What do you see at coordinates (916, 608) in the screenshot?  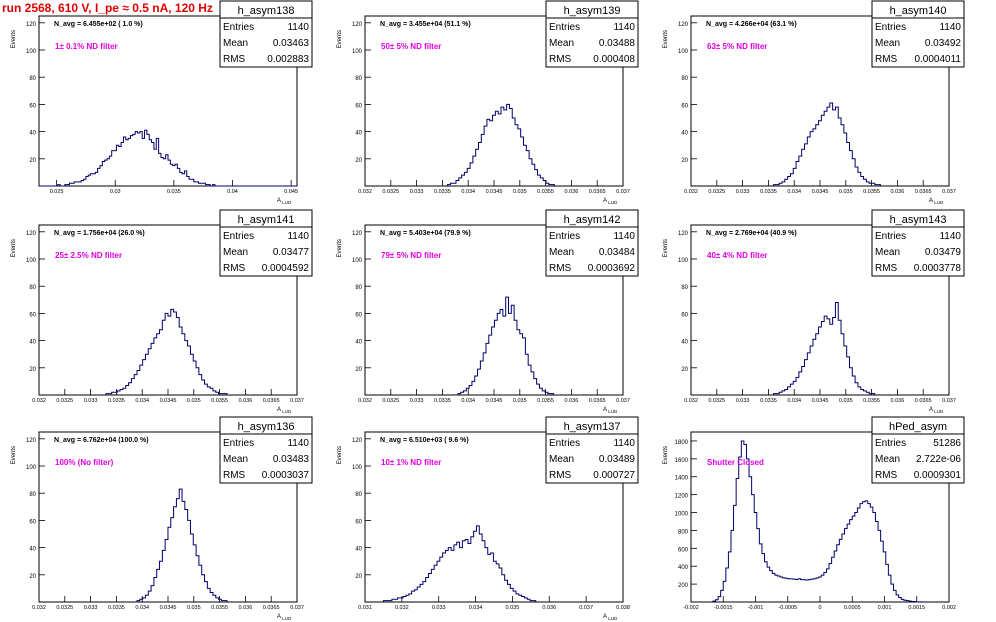 I see `x-tick-label: 0.0015` at bounding box center [916, 608].